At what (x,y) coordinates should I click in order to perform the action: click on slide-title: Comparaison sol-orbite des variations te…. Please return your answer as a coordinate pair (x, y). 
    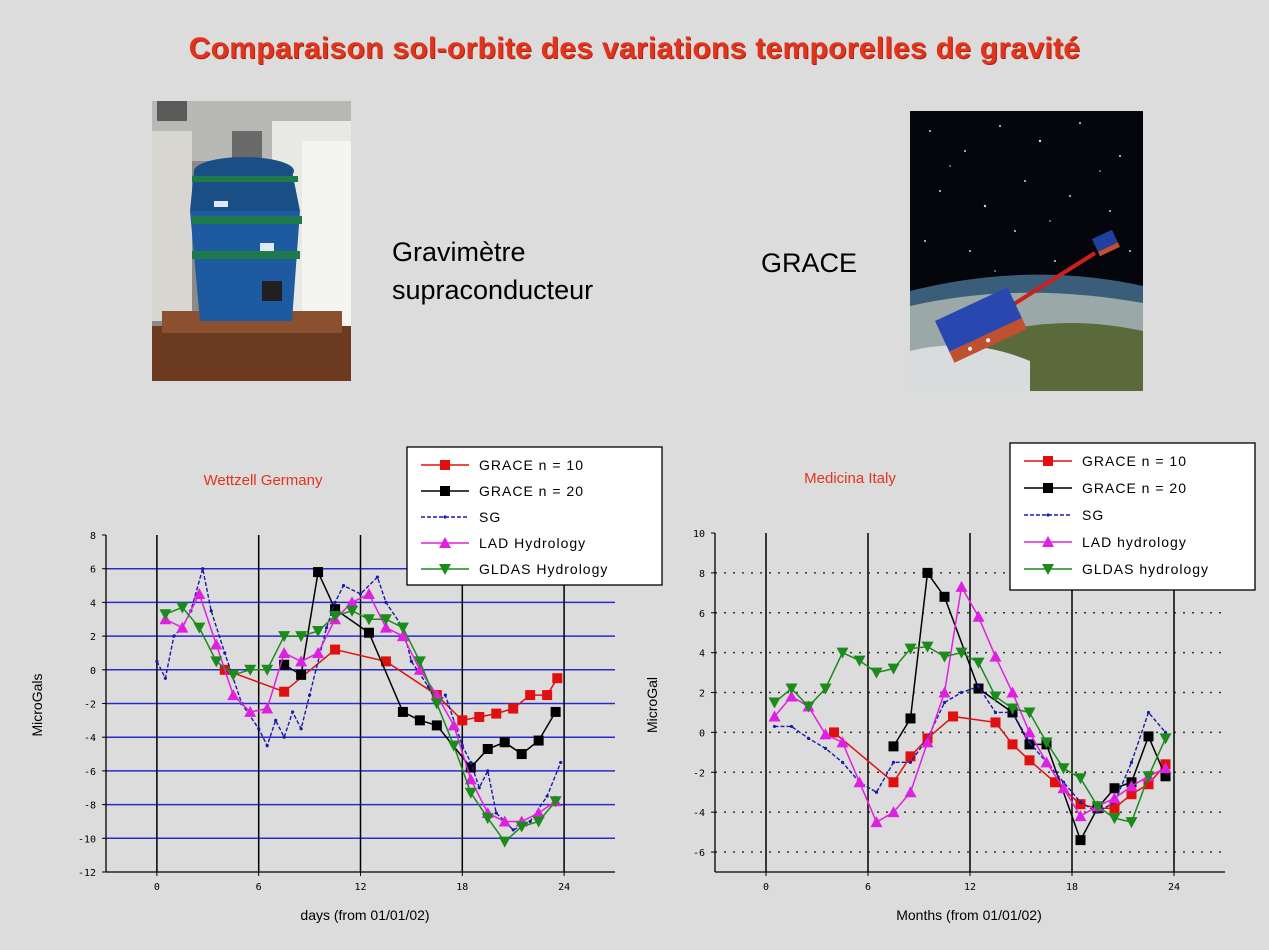
    Looking at the image, I should click on (634, 48).